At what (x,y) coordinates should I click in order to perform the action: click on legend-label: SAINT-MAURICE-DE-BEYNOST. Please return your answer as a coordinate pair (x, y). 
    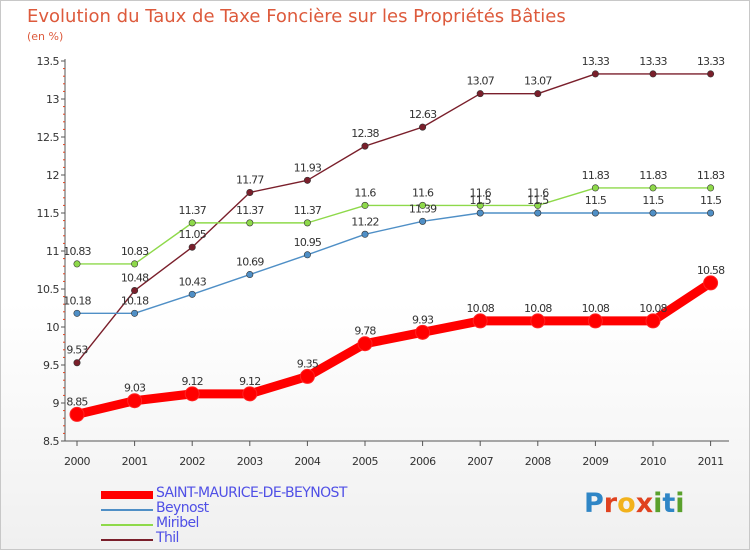
    Looking at the image, I should click on (251, 493).